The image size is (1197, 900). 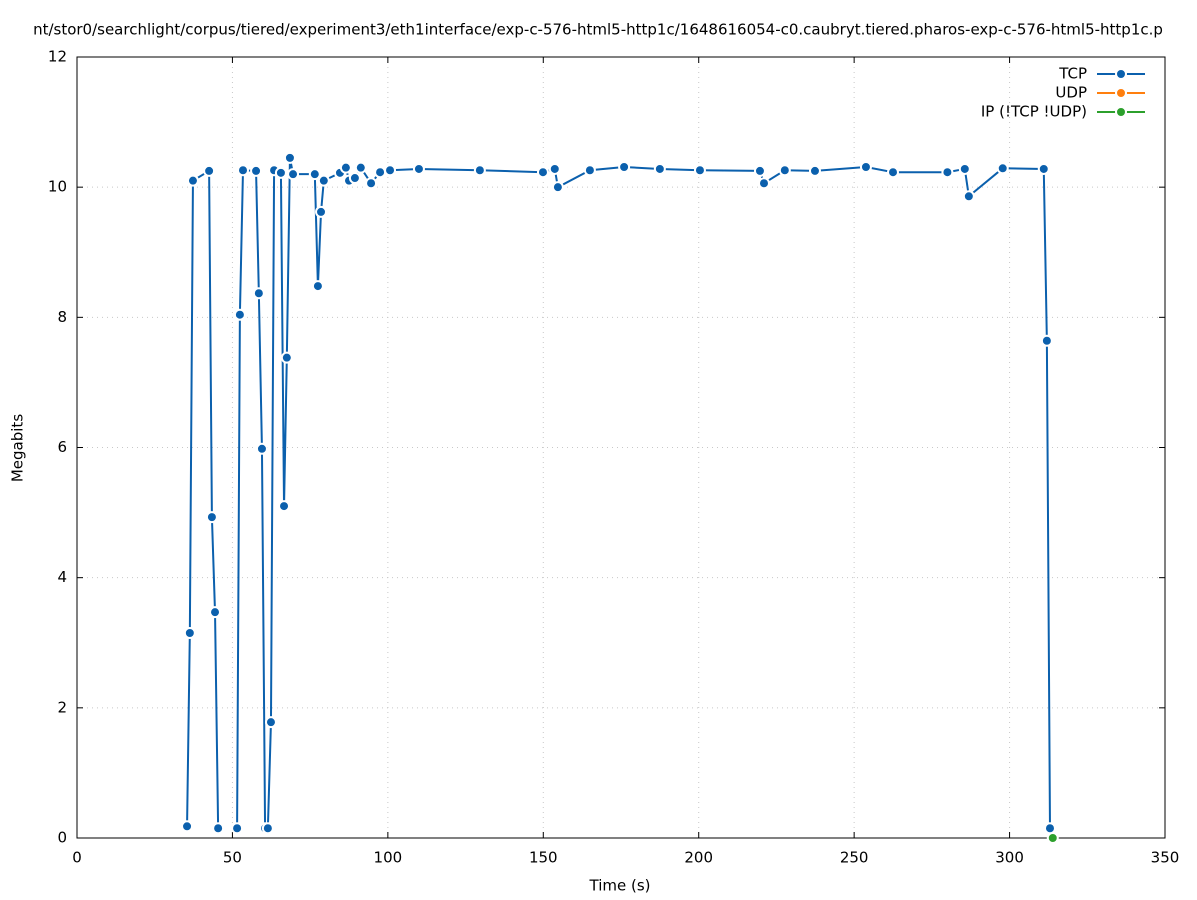 What do you see at coordinates (57, 187) in the screenshot?
I see `y-tick-label: 10` at bounding box center [57, 187].